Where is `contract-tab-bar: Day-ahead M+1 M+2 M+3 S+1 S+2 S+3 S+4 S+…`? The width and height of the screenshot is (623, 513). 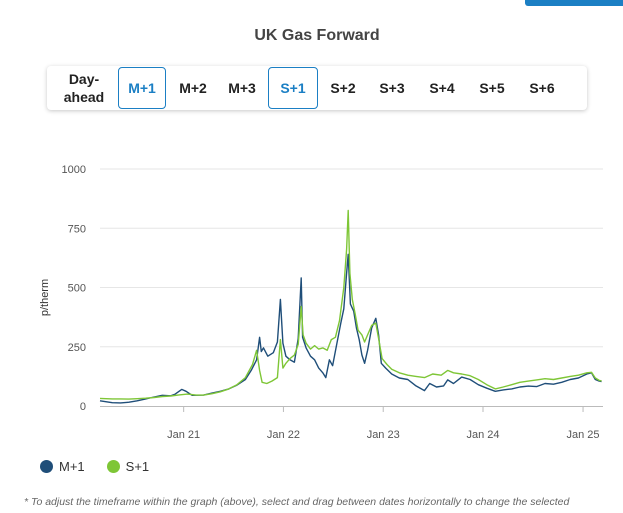 contract-tab-bar: Day-ahead M+1 M+2 M+3 S+1 S+2 S+3 S+4 S+… is located at coordinates (317, 88).